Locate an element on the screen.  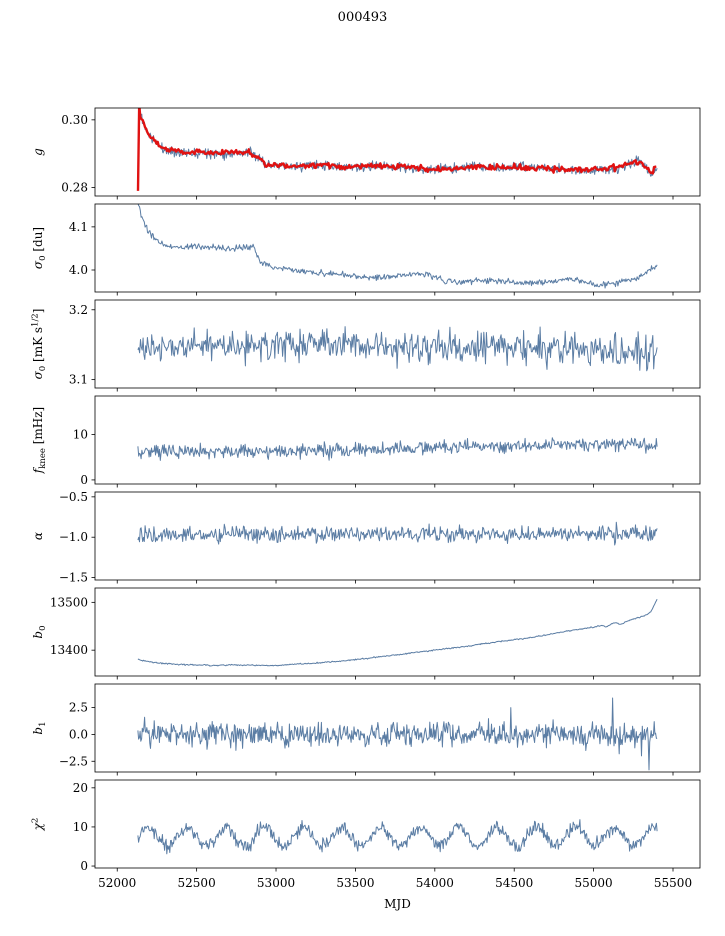
y-tick-label: 13500 is located at coordinates (69, 602).